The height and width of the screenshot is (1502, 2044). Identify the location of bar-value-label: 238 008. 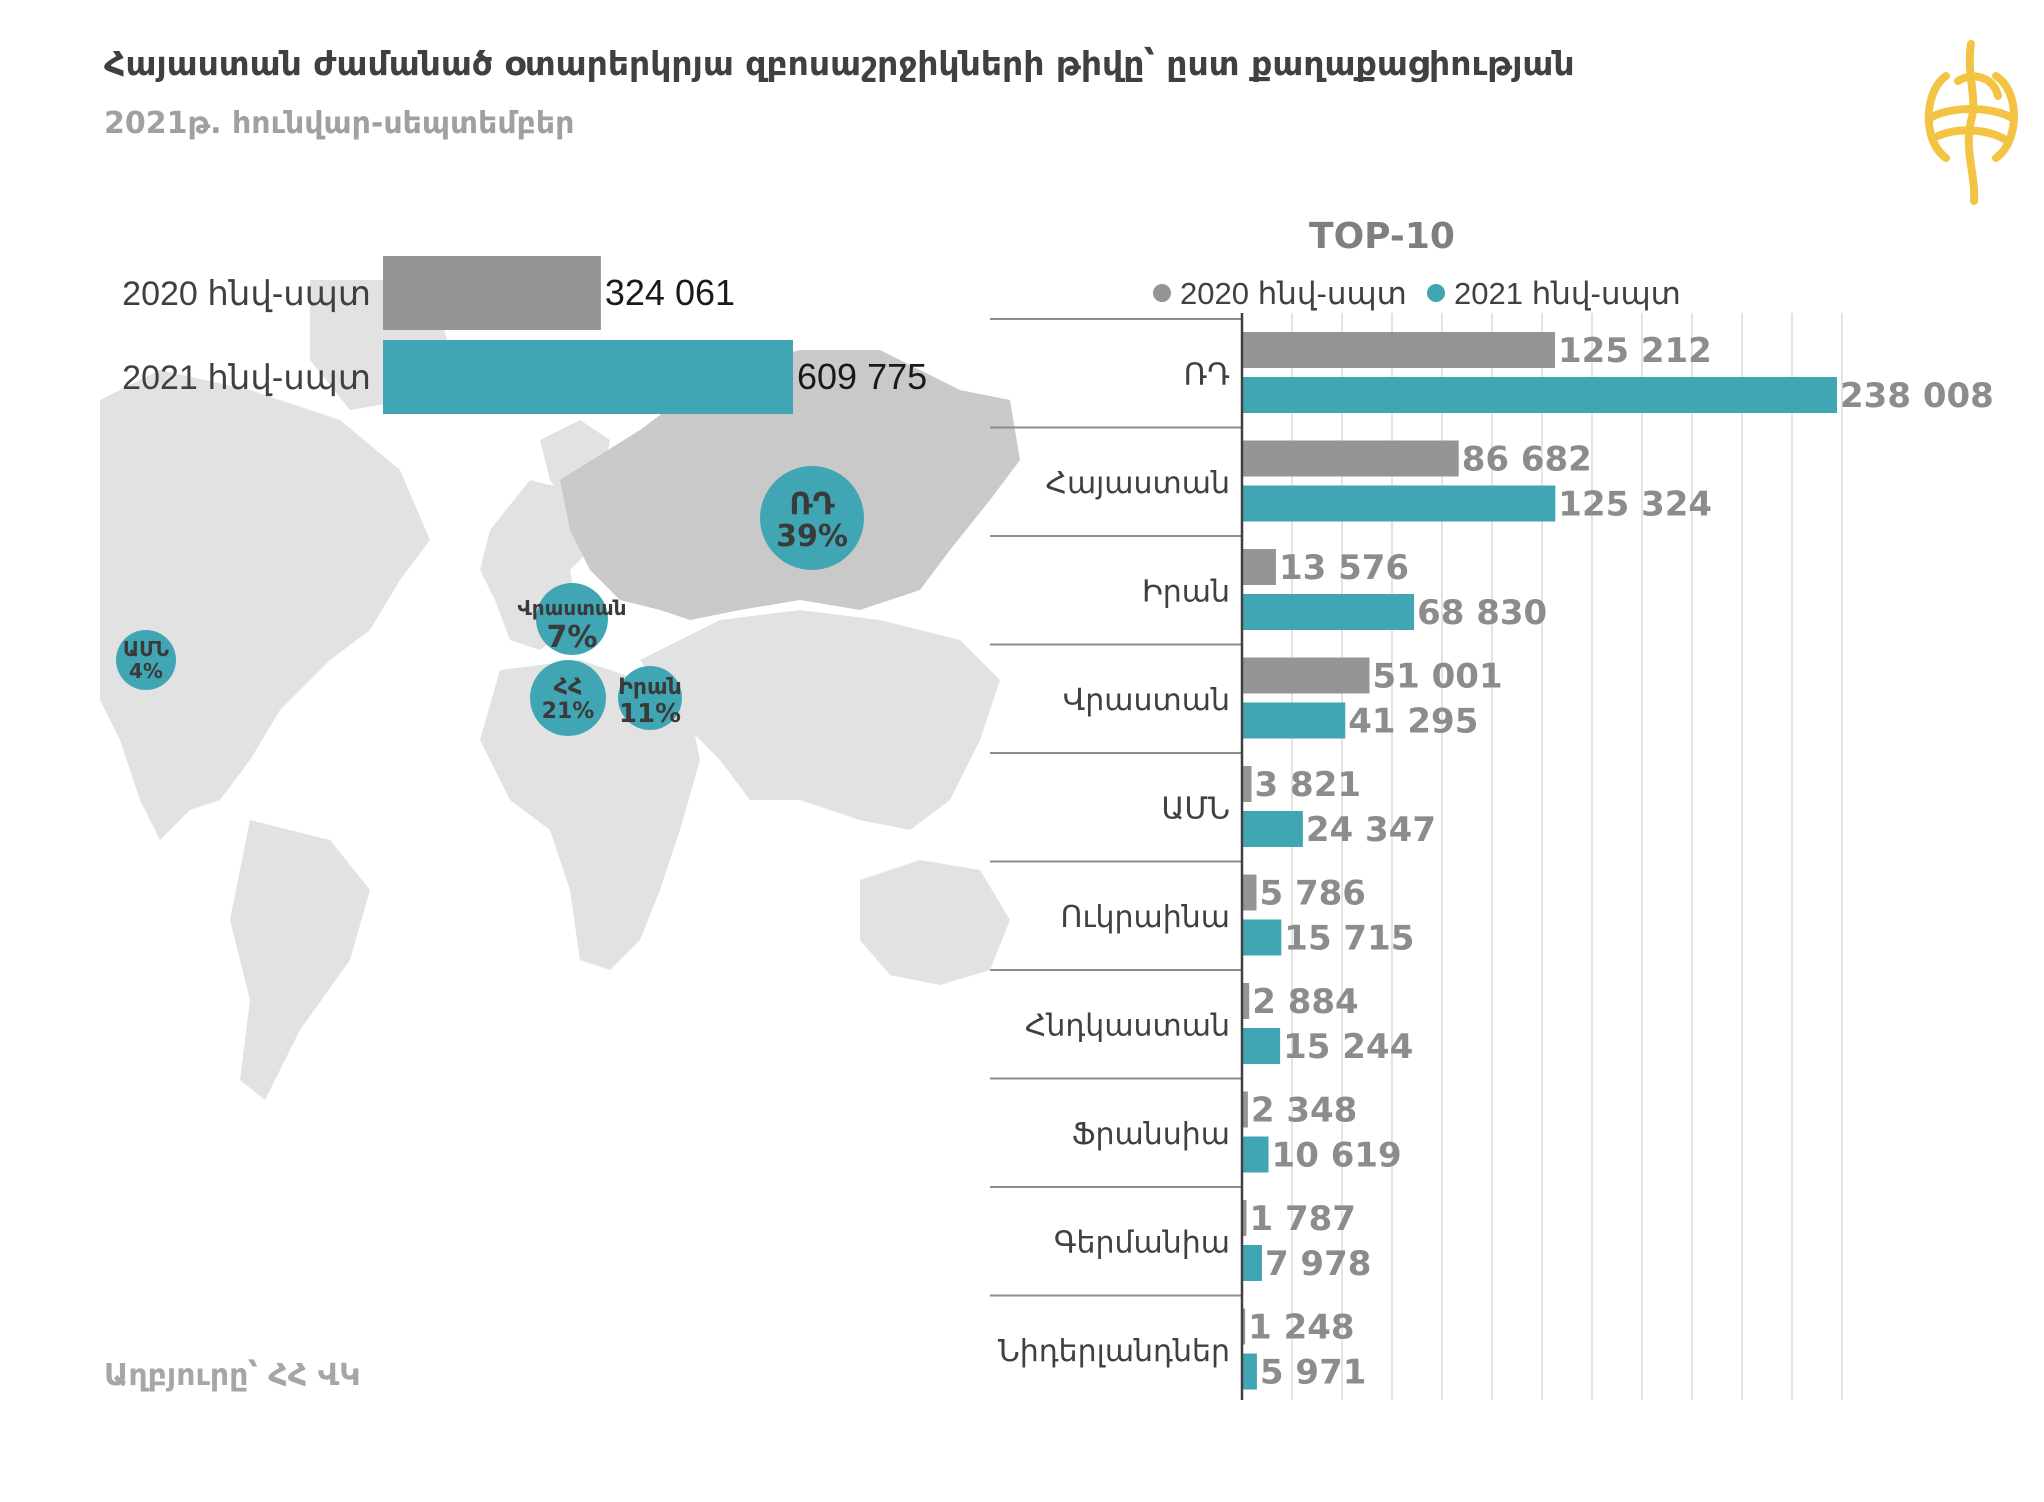
(1917, 396).